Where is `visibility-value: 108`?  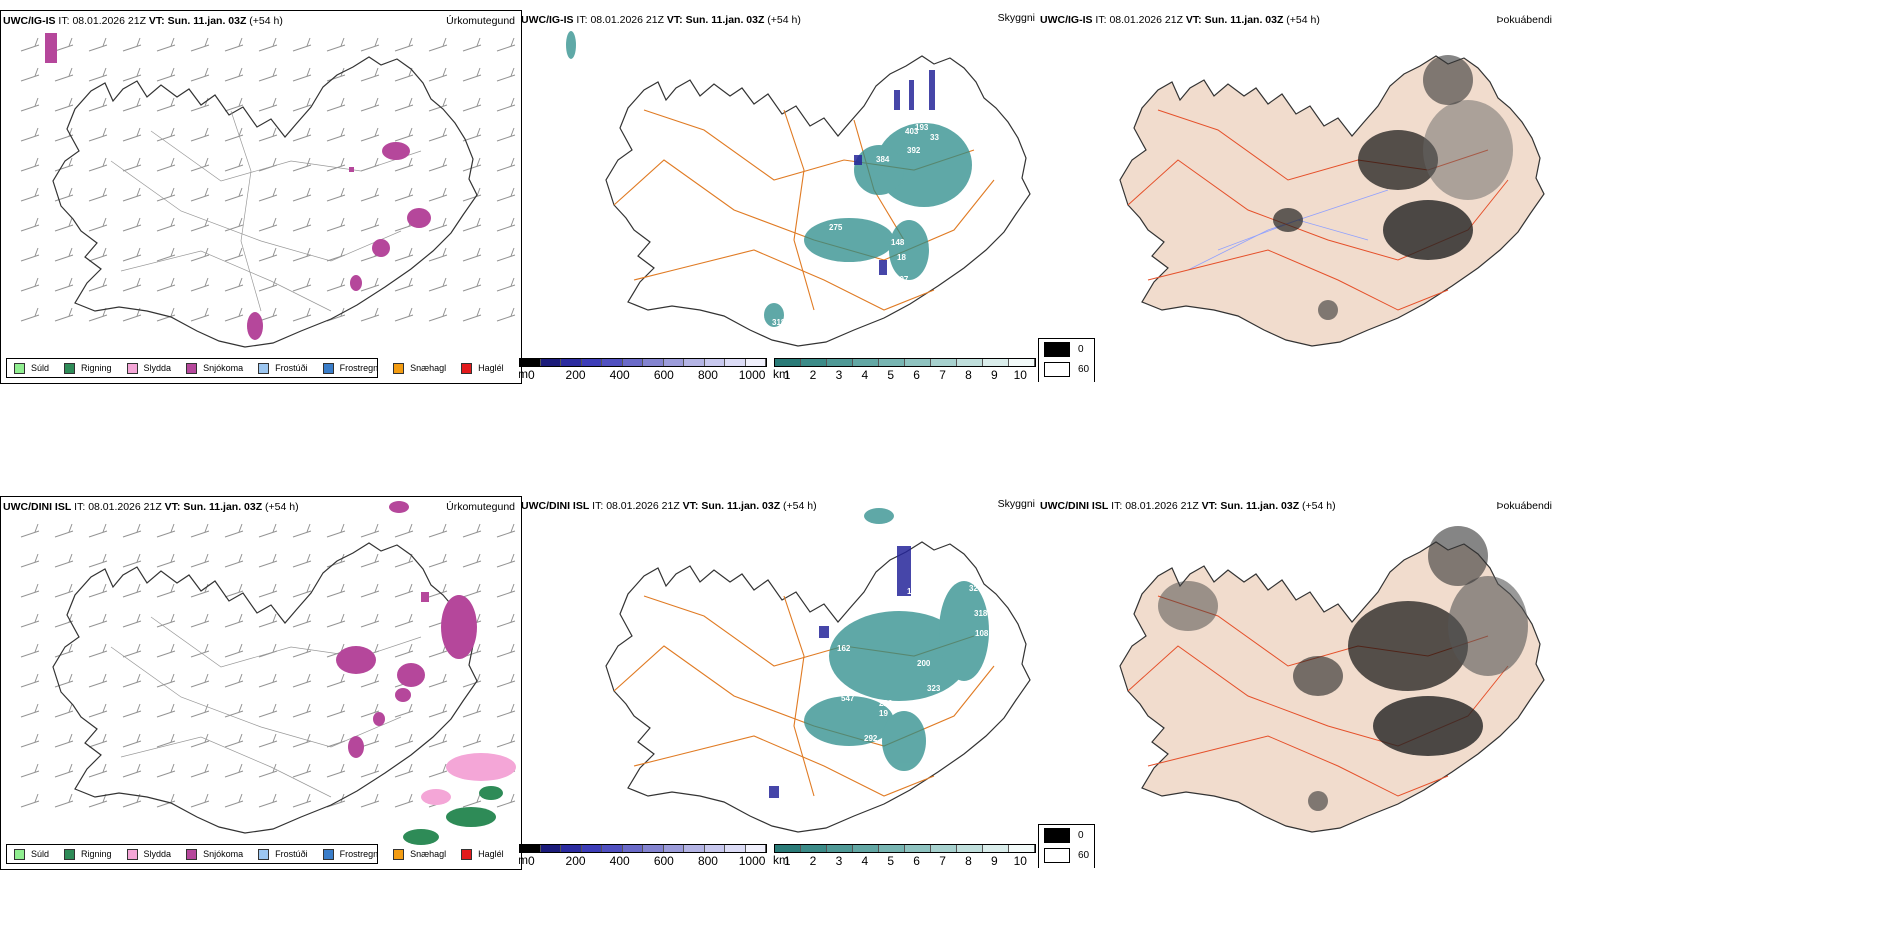 visibility-value: 108 is located at coordinates (982, 633).